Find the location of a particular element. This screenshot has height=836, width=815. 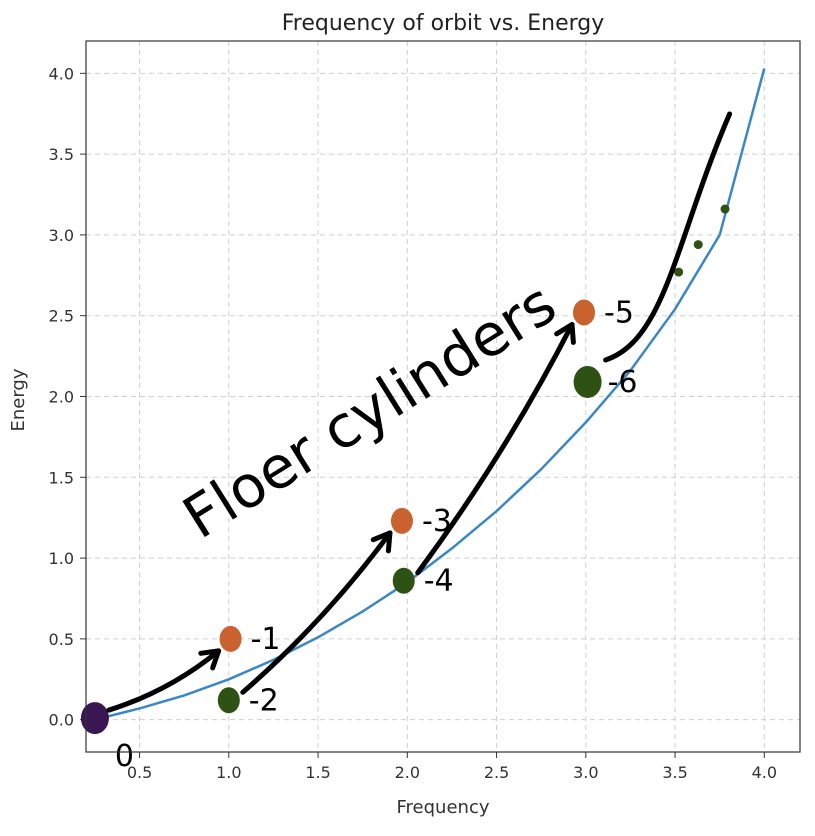

y-tick-label: 4.0 is located at coordinates (61, 73).